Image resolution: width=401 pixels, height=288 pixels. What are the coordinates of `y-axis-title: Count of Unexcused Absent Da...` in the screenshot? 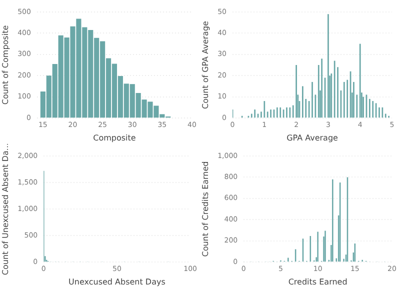 It's located at (5, 209).